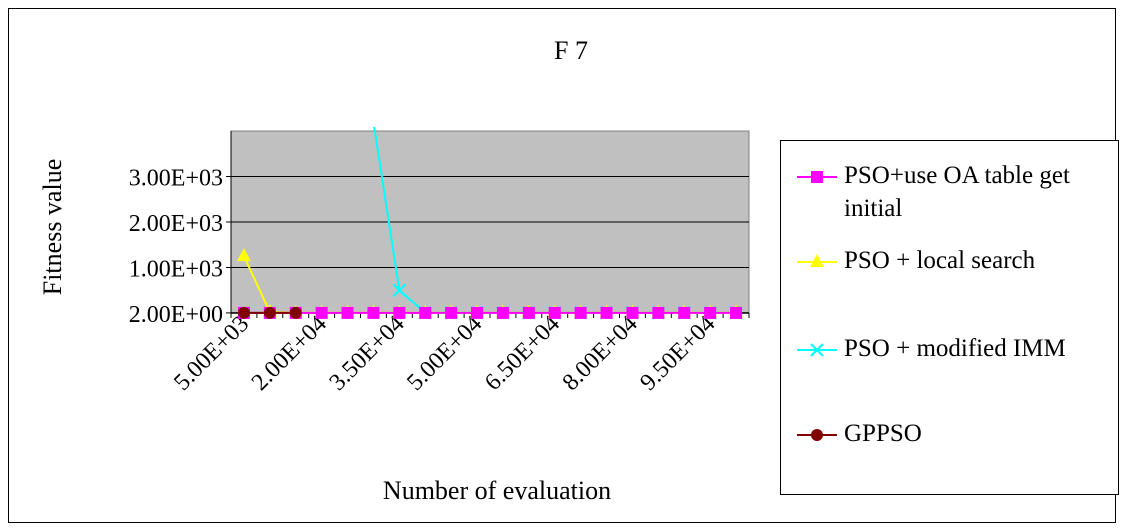 The height and width of the screenshot is (531, 1124). Describe the element at coordinates (399, 290) in the screenshot. I see `data-point-x` at that location.